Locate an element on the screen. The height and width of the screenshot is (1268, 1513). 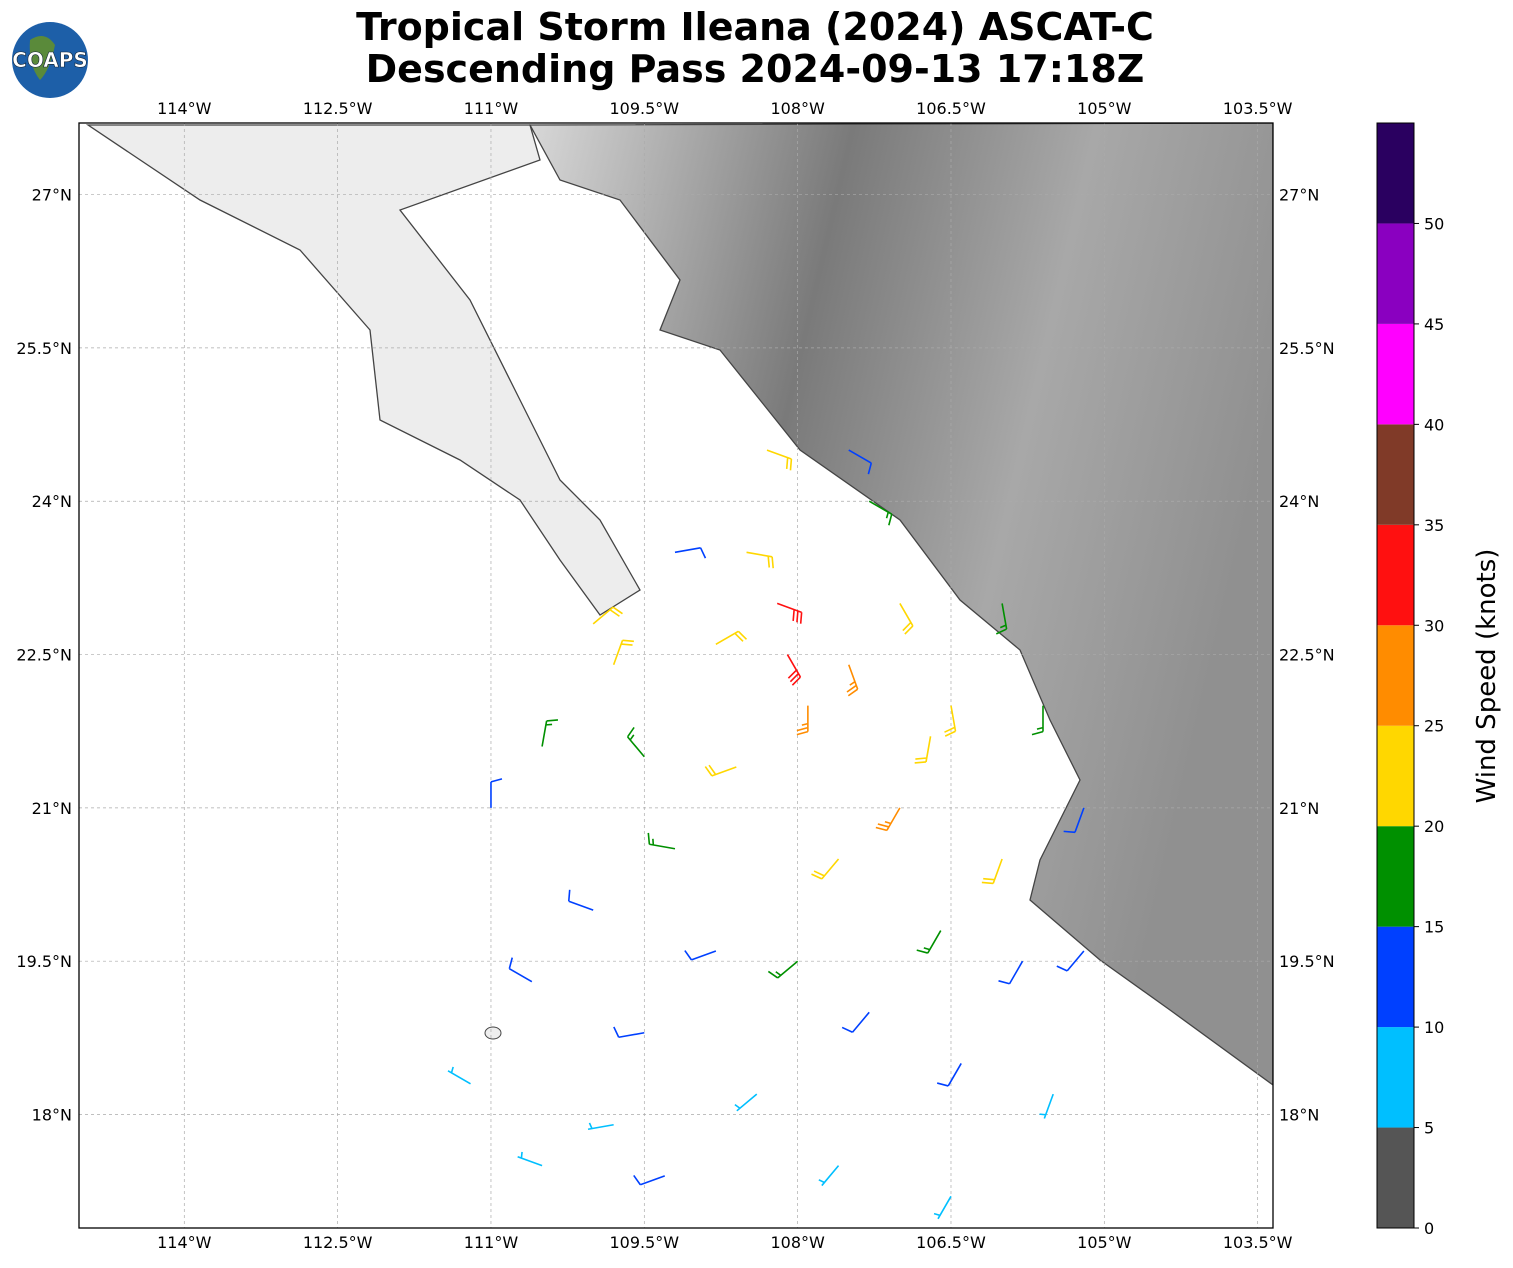
colorbar-tick-label: 0 is located at coordinates (1429, 1228).